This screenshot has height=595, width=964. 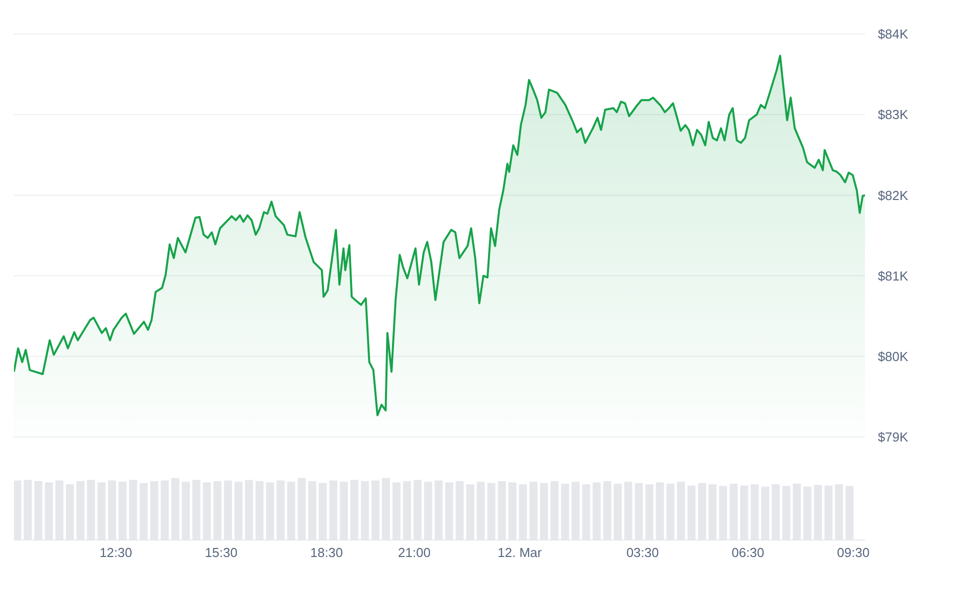 What do you see at coordinates (893, 195) in the screenshot?
I see `y-tick-label: $82K` at bounding box center [893, 195].